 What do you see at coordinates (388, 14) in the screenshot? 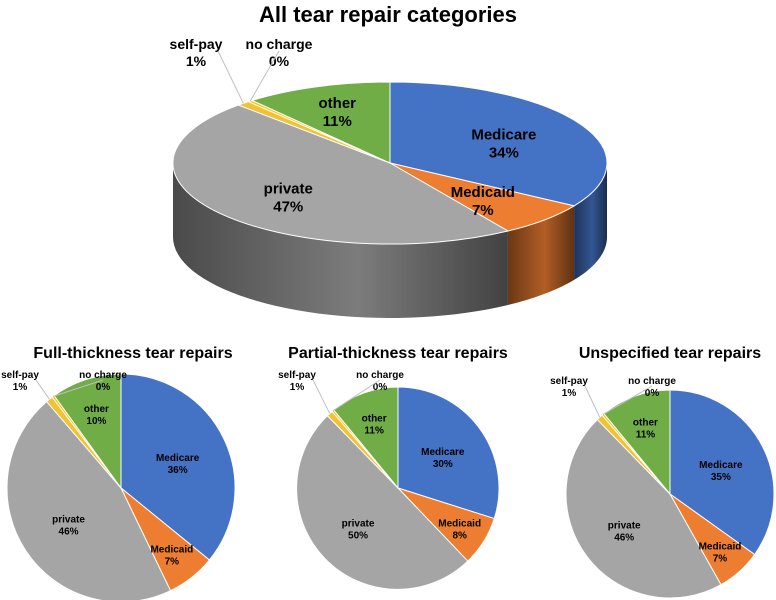
I see `chart-title: All tear repair categories` at bounding box center [388, 14].